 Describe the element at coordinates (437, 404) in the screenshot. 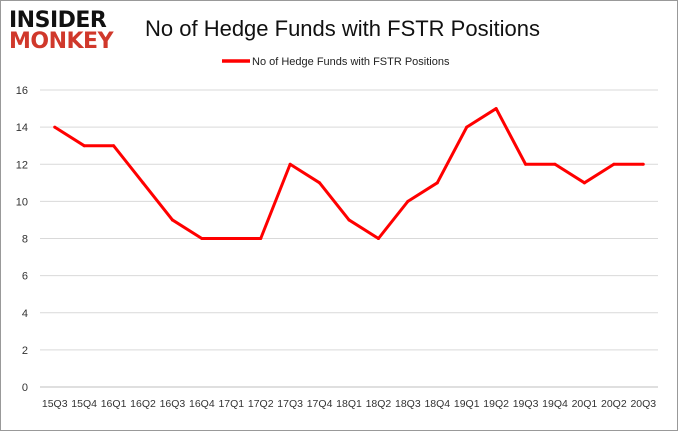

I see `x-tick-label: 18Q4` at that location.